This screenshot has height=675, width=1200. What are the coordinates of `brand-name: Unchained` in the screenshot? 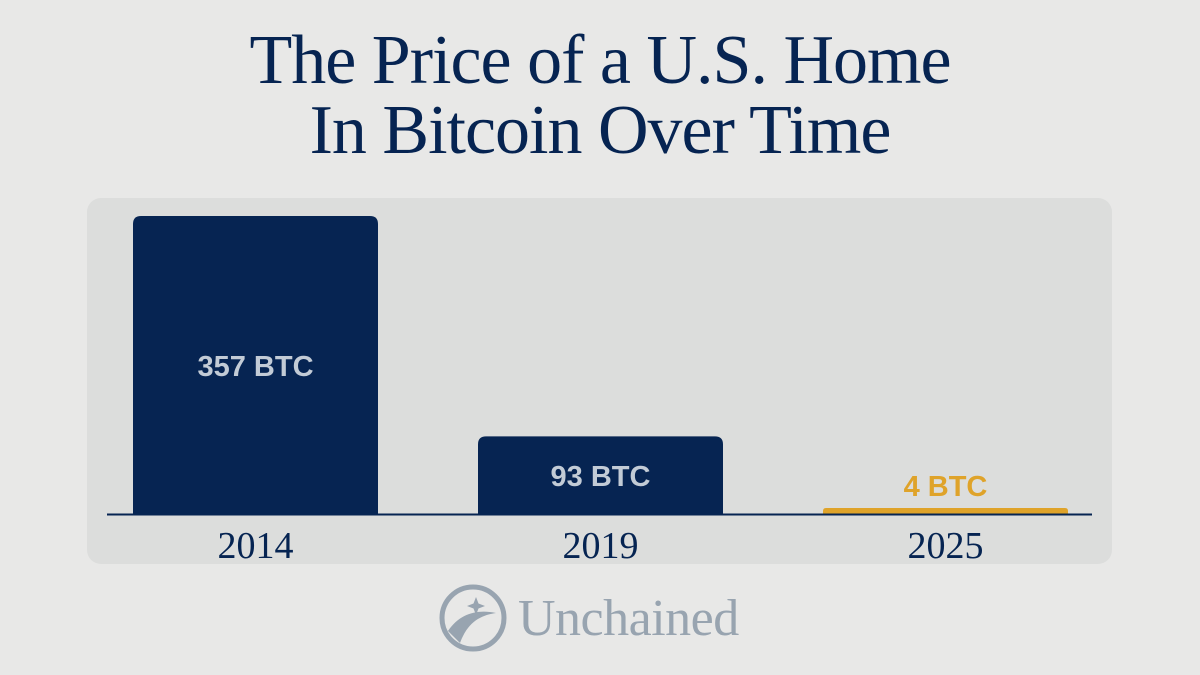 It's located at (628, 618).